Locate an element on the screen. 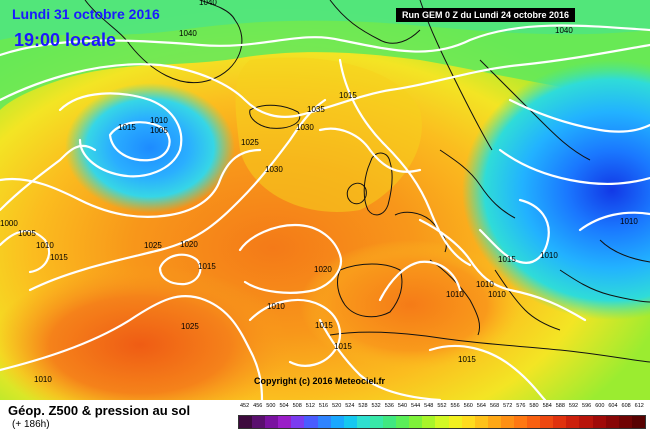 The image size is (650, 433). run-info-badge: Run GEM 0 Z du Lundi 24 octobre 2016 is located at coordinates (486, 15).